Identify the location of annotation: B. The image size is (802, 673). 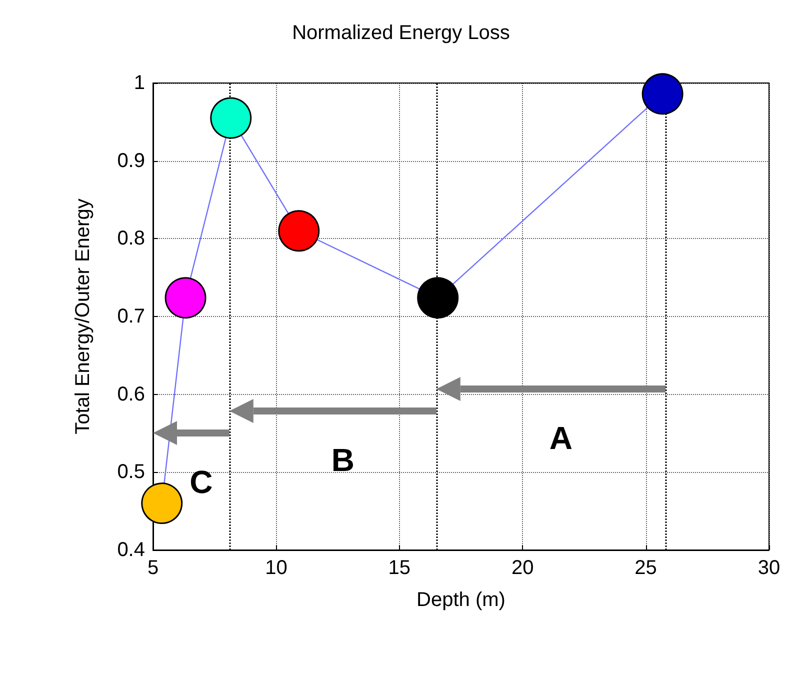
(342, 460).